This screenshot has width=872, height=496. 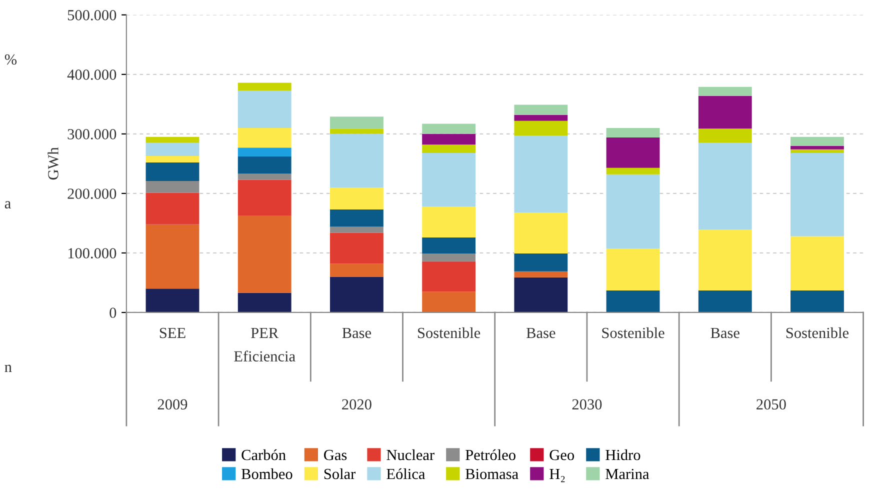 I want to click on legend-label: Nuclear, so click(x=410, y=454).